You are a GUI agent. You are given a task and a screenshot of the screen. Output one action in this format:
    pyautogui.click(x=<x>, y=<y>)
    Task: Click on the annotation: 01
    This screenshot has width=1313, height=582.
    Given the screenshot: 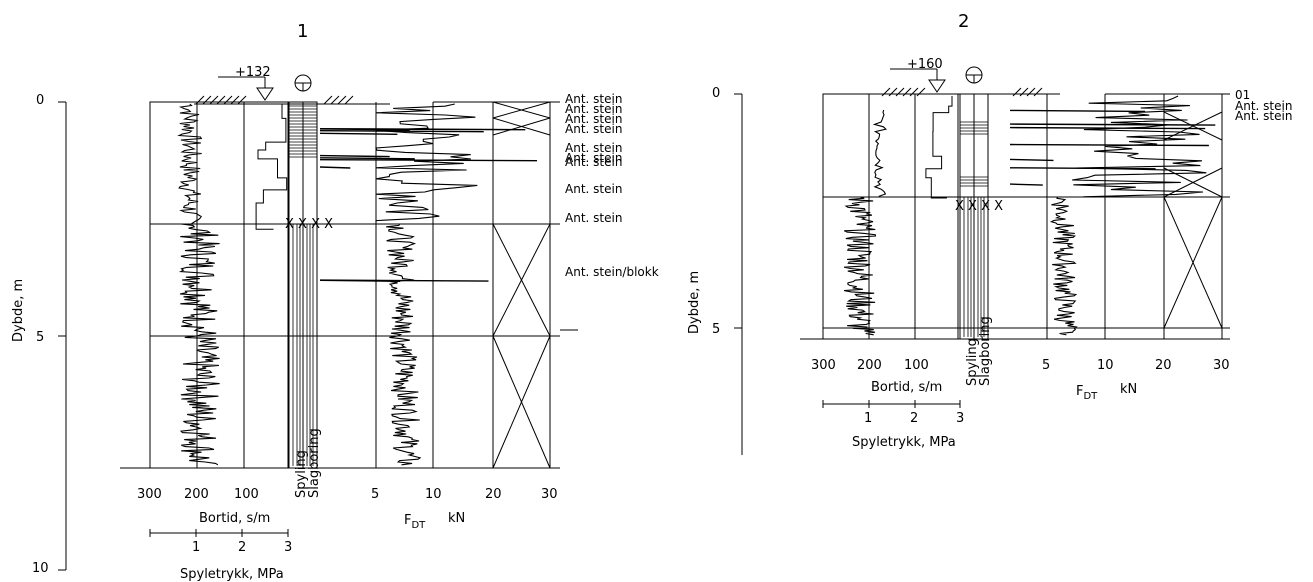 What is the action you would take?
    pyautogui.click(x=1242, y=95)
    